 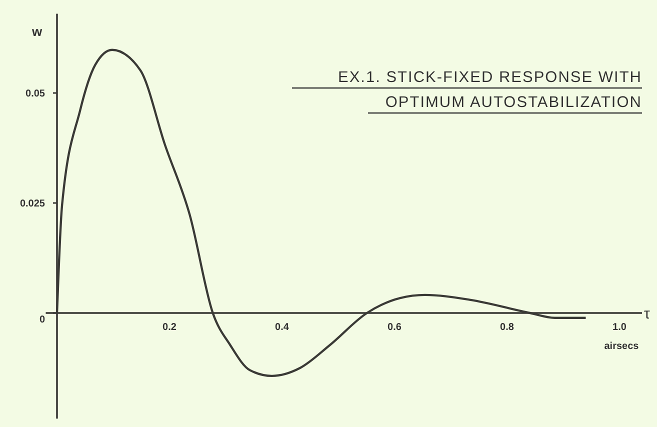 What do you see at coordinates (42, 320) in the screenshot?
I see `y-tick-label: 0` at bounding box center [42, 320].